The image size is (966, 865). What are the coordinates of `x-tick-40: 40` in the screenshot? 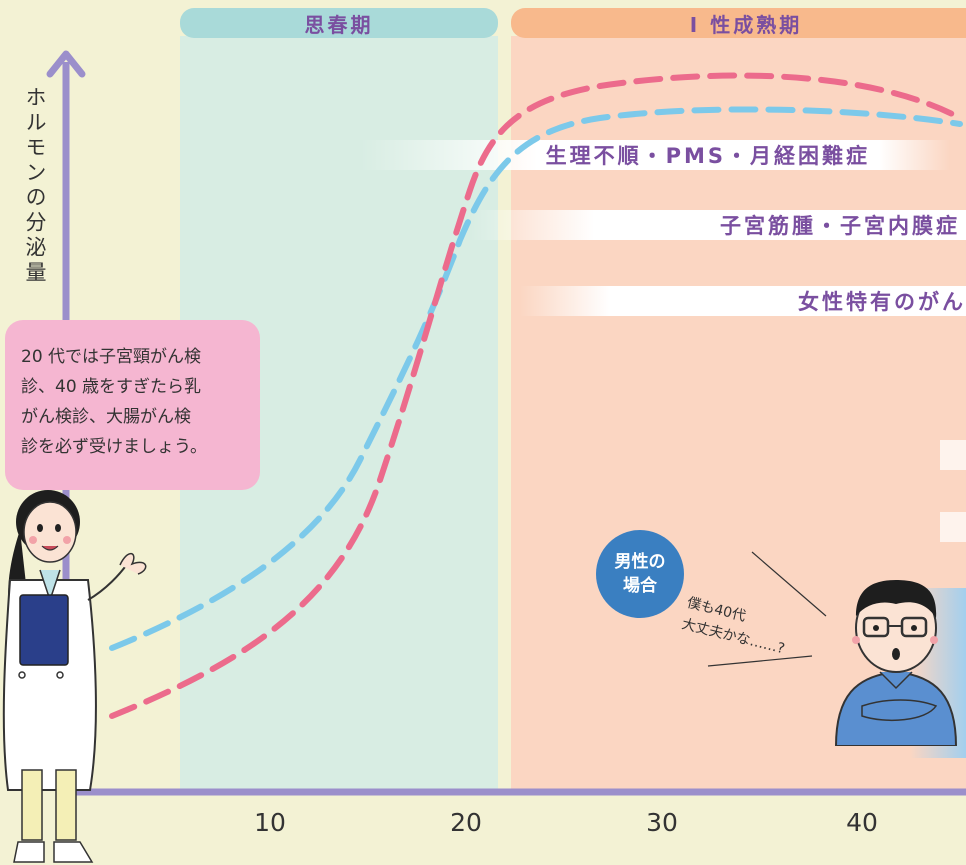 It's located at (862, 822).